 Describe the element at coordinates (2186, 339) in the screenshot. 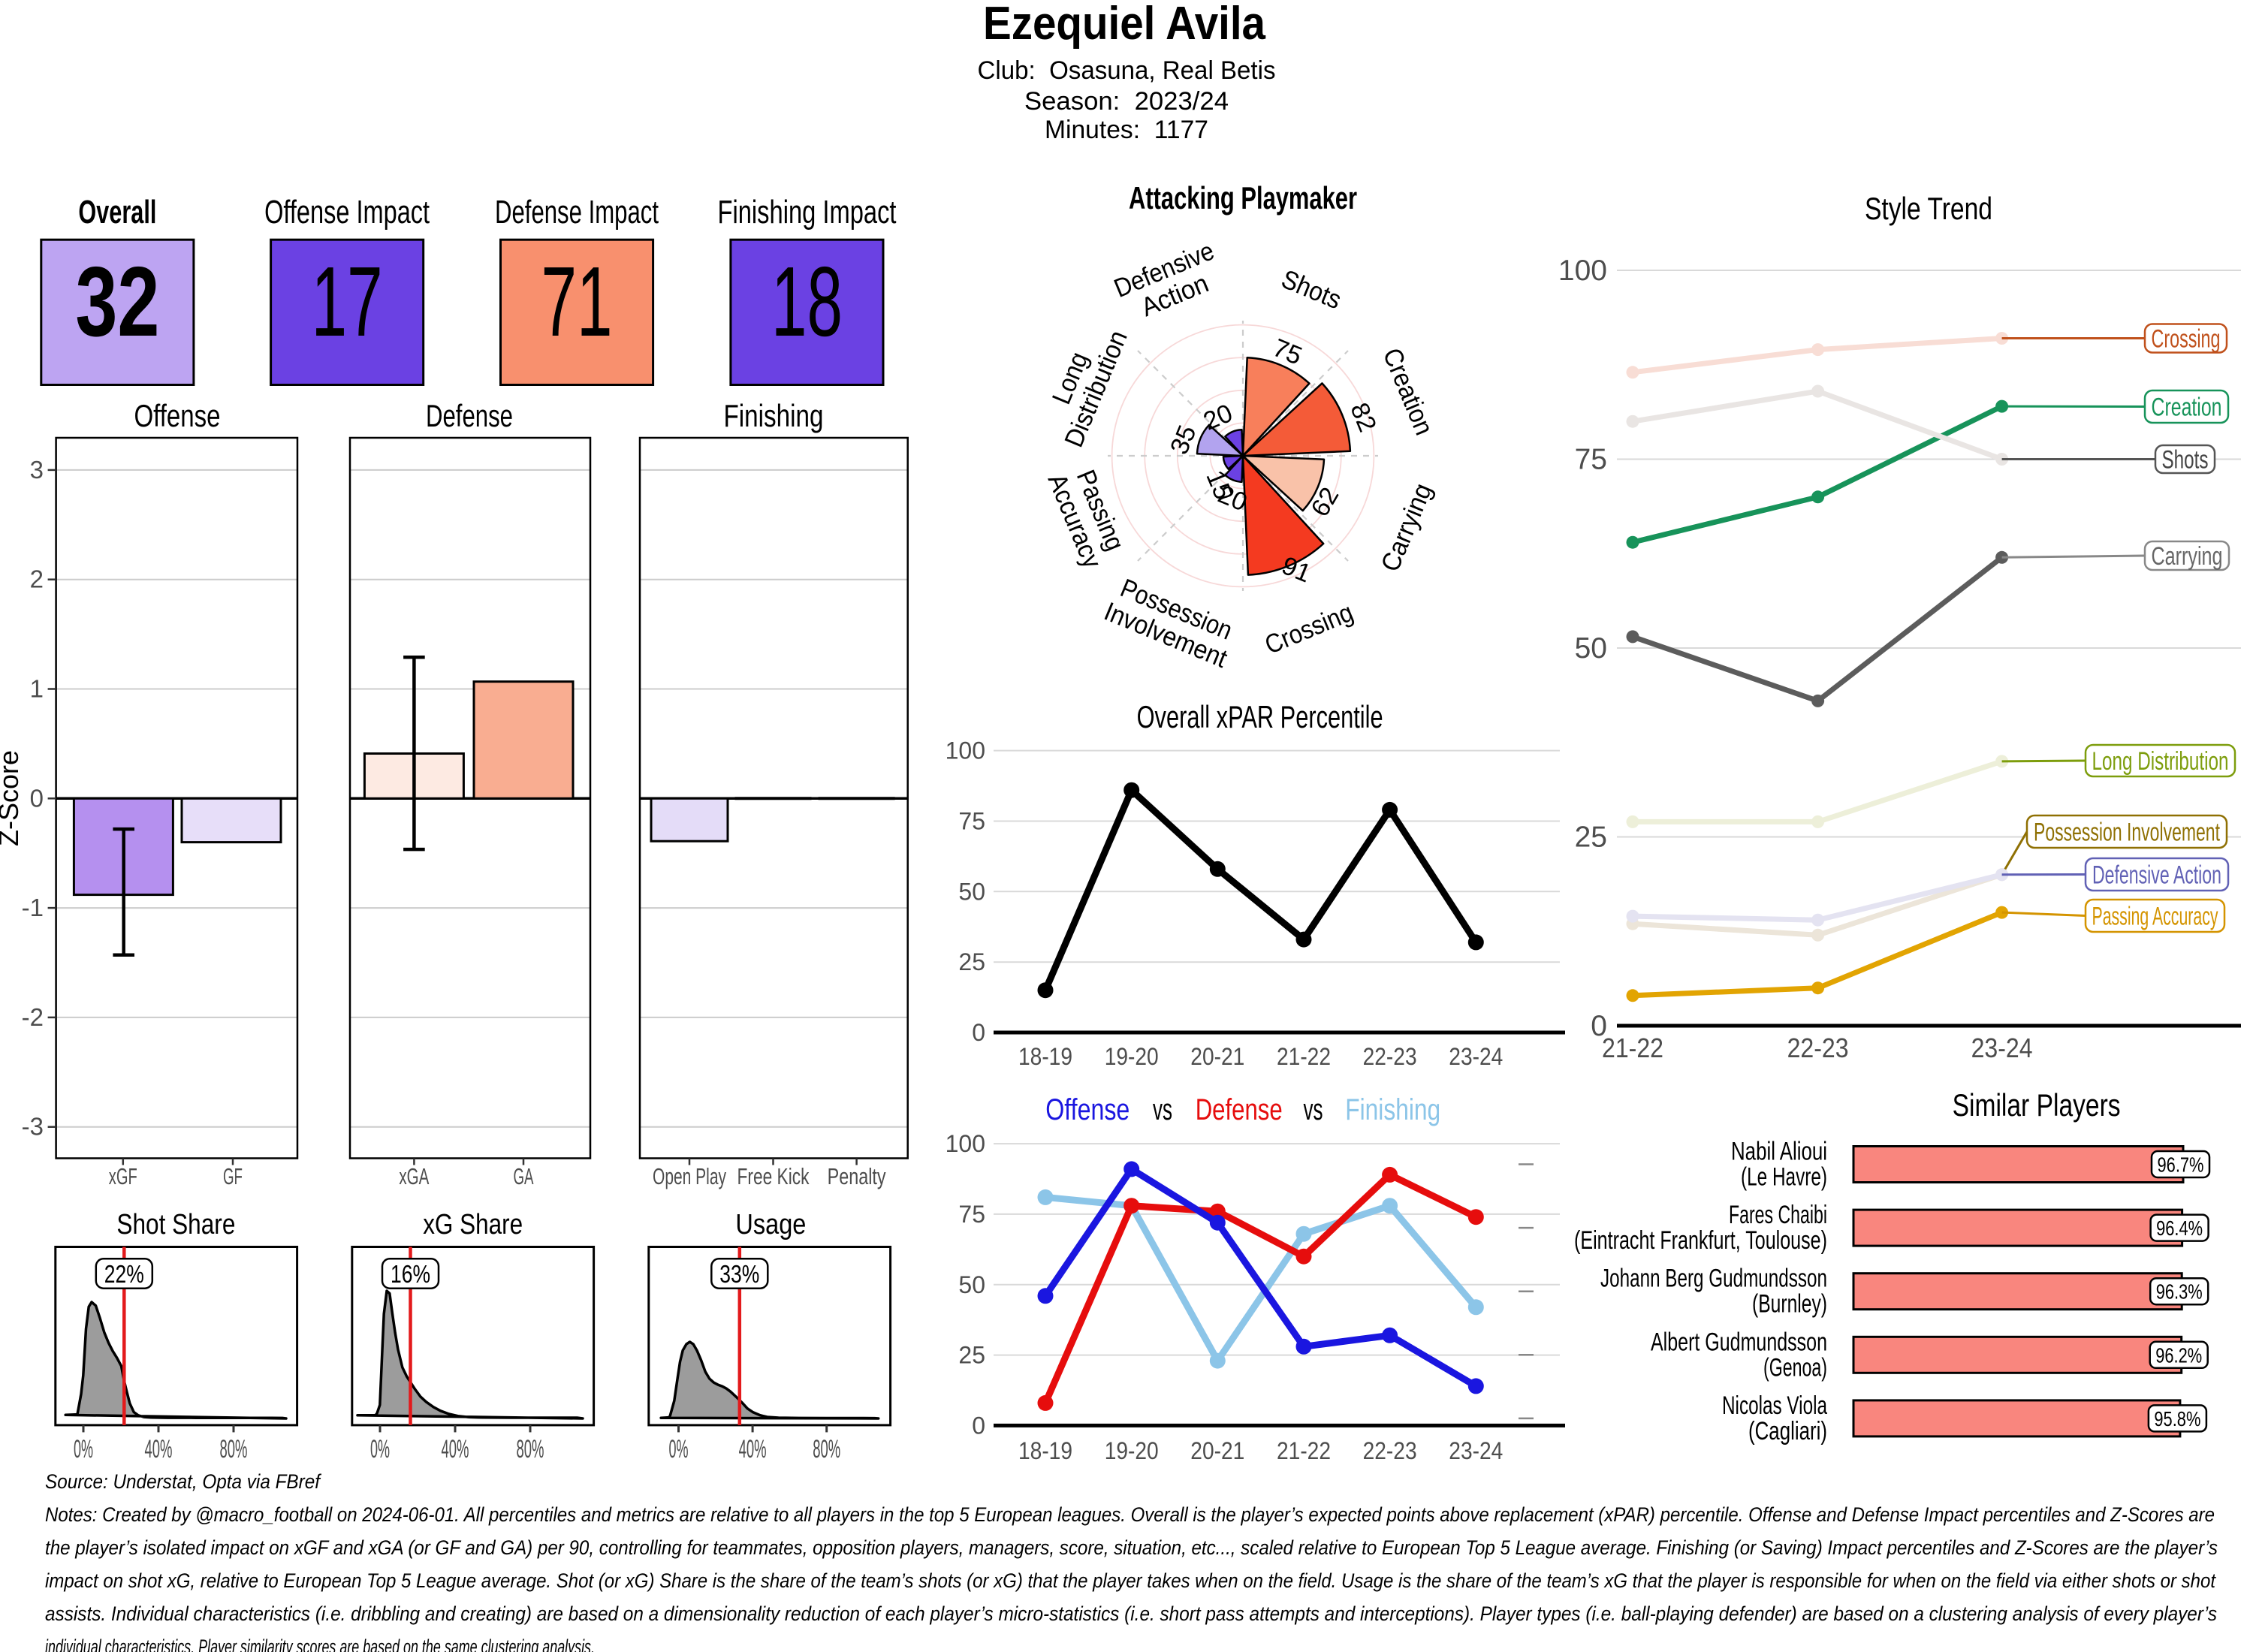

I see `svg-text: Crossing` at that location.